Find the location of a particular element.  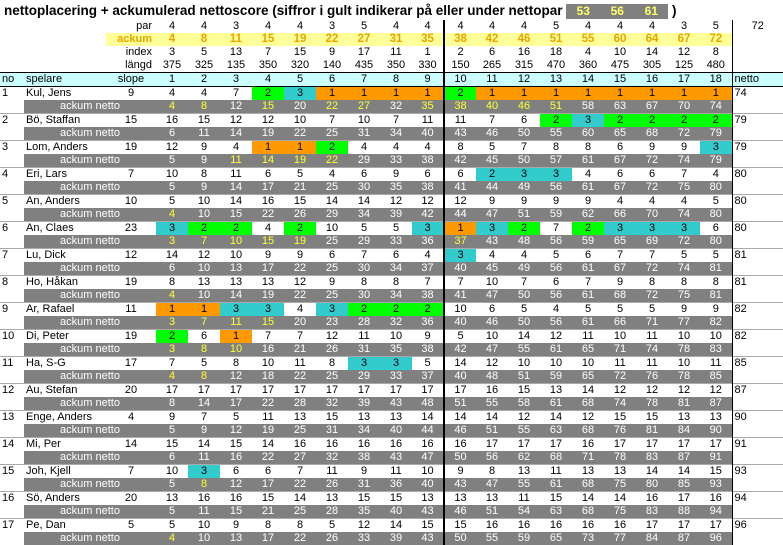

ackum-cell: 78 is located at coordinates (684, 350).